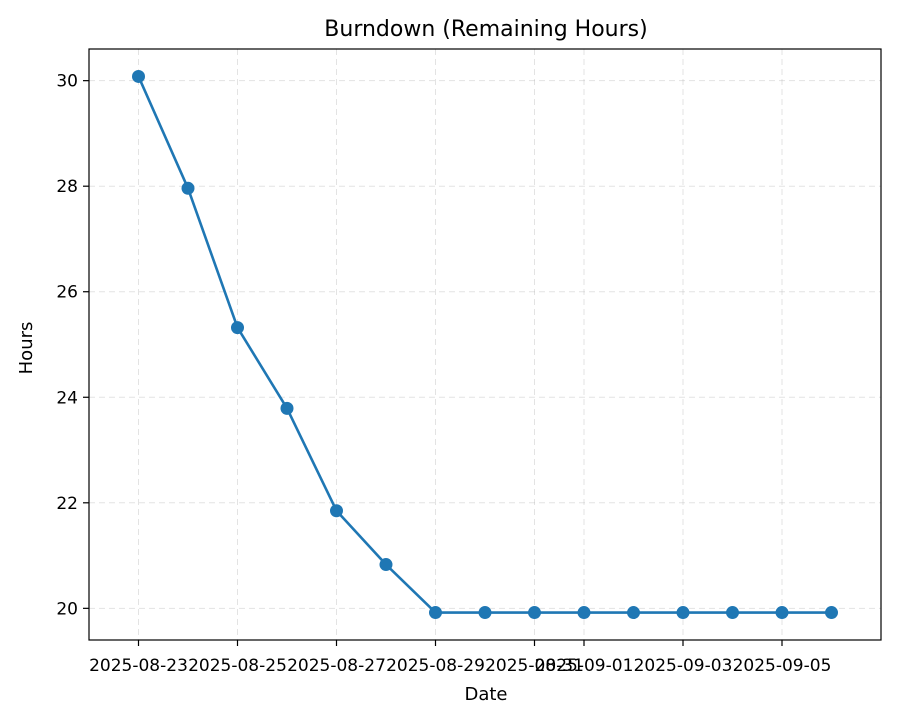 The image size is (898, 721). What do you see at coordinates (67, 187) in the screenshot?
I see `y-tick-label: 28` at bounding box center [67, 187].